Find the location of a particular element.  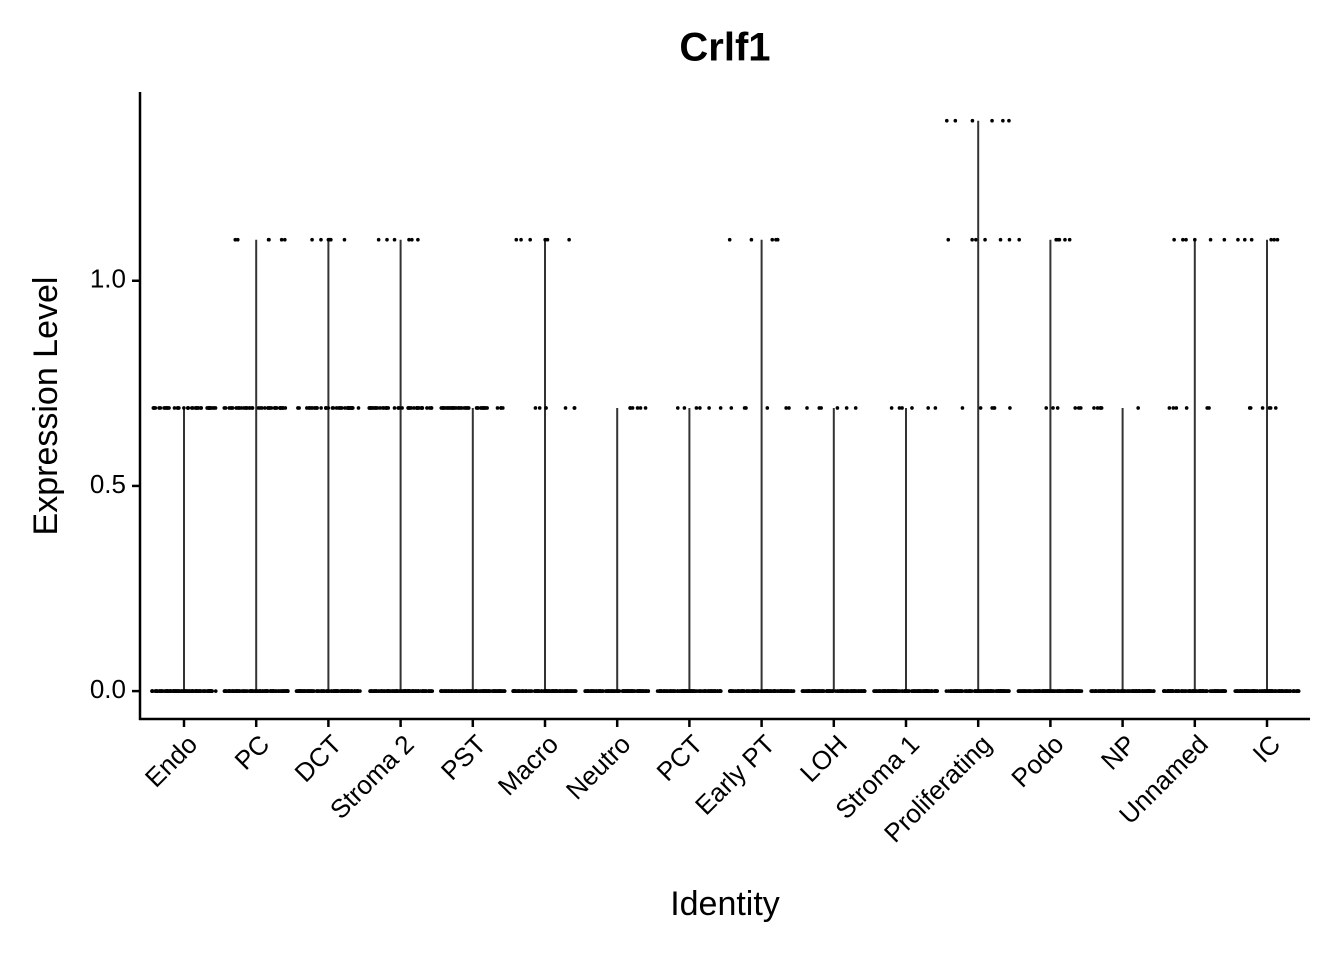

x-tick-label: Early PT is located at coordinates (735, 775).